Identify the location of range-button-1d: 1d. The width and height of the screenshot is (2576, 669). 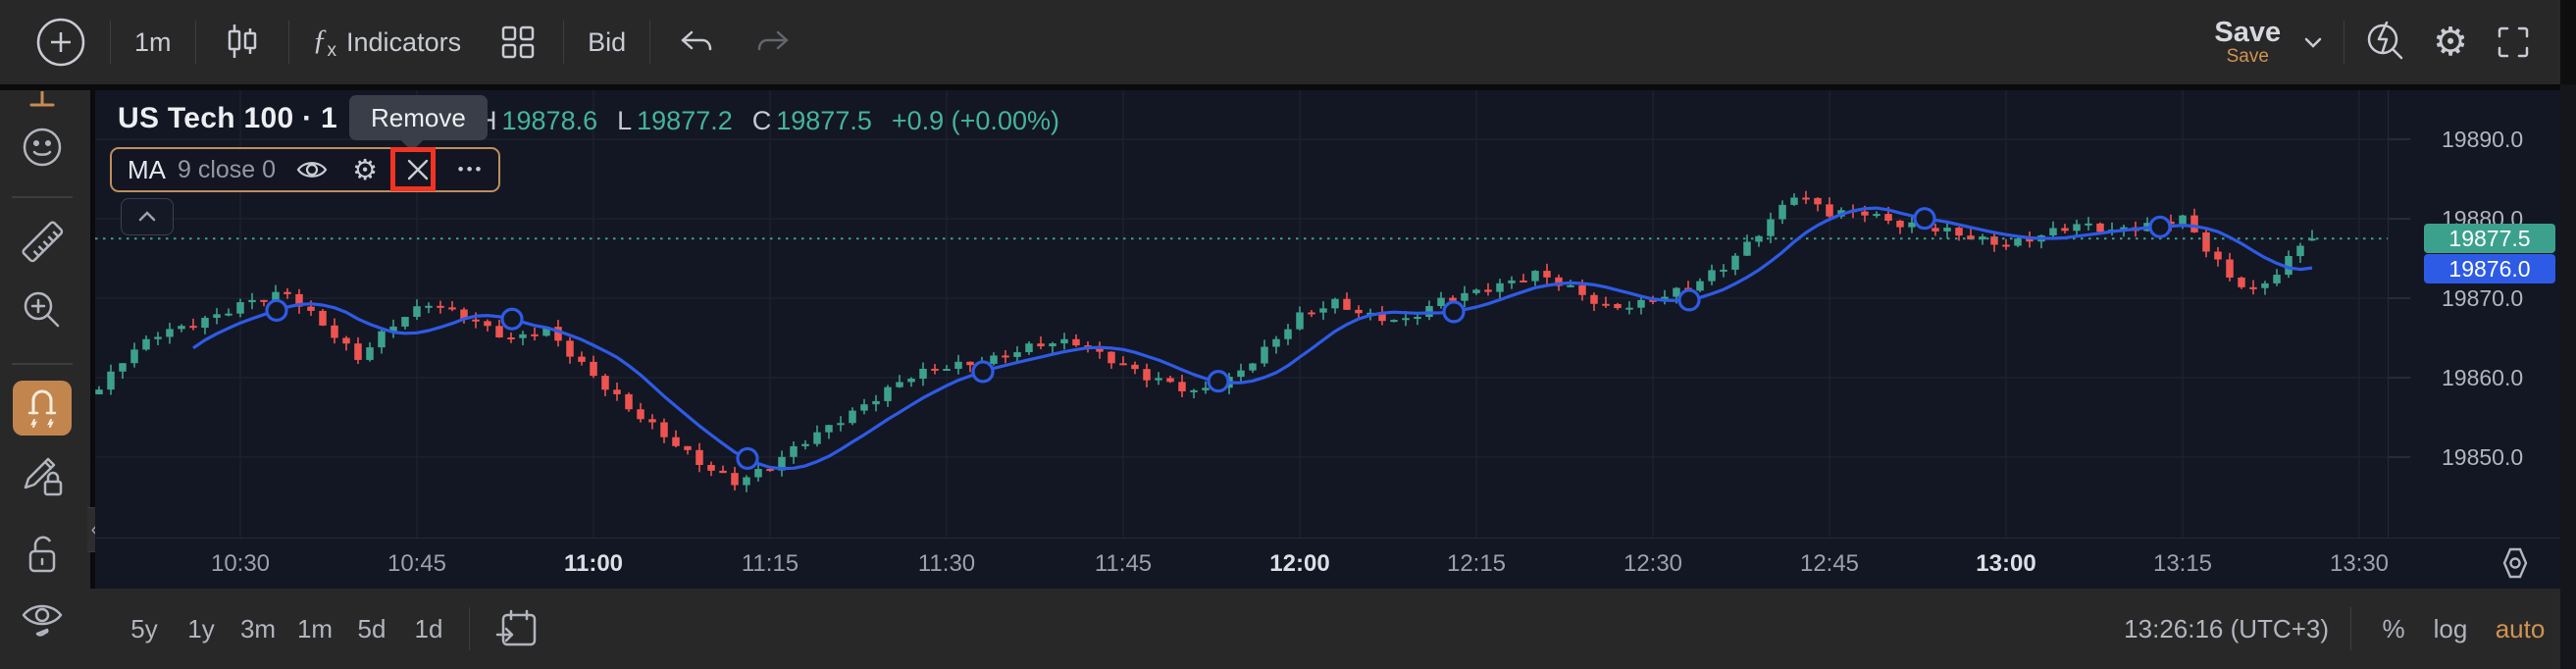
(428, 628).